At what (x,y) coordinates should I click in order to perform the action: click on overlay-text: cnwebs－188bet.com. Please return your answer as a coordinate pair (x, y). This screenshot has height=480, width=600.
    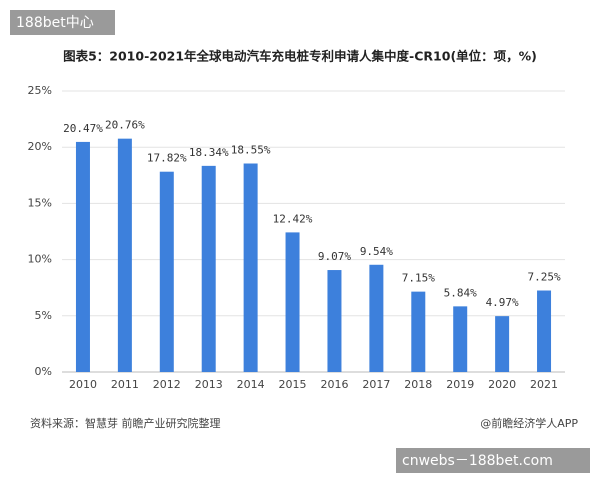
    Looking at the image, I should click on (477, 461).